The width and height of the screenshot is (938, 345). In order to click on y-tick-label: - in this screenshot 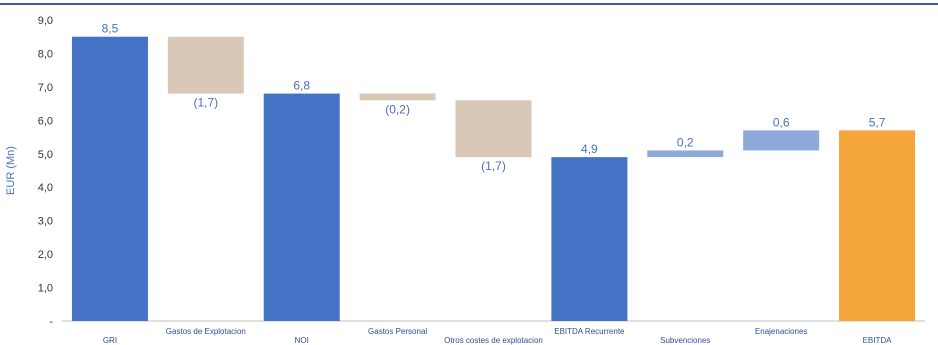, I will do `click(51, 322)`.